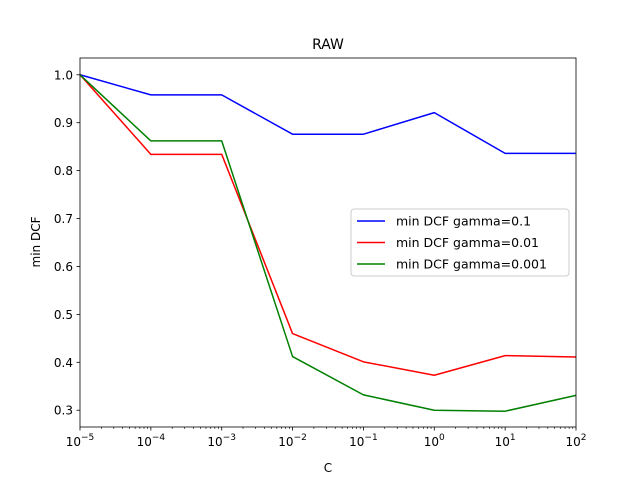 The image size is (640, 480). I want to click on x-axis: 10⁻⁵ 10⁻⁴ 10⁻³ 10⁻² 10⁻¹ 10⁰ 10¹ 10², so click(326, 438).